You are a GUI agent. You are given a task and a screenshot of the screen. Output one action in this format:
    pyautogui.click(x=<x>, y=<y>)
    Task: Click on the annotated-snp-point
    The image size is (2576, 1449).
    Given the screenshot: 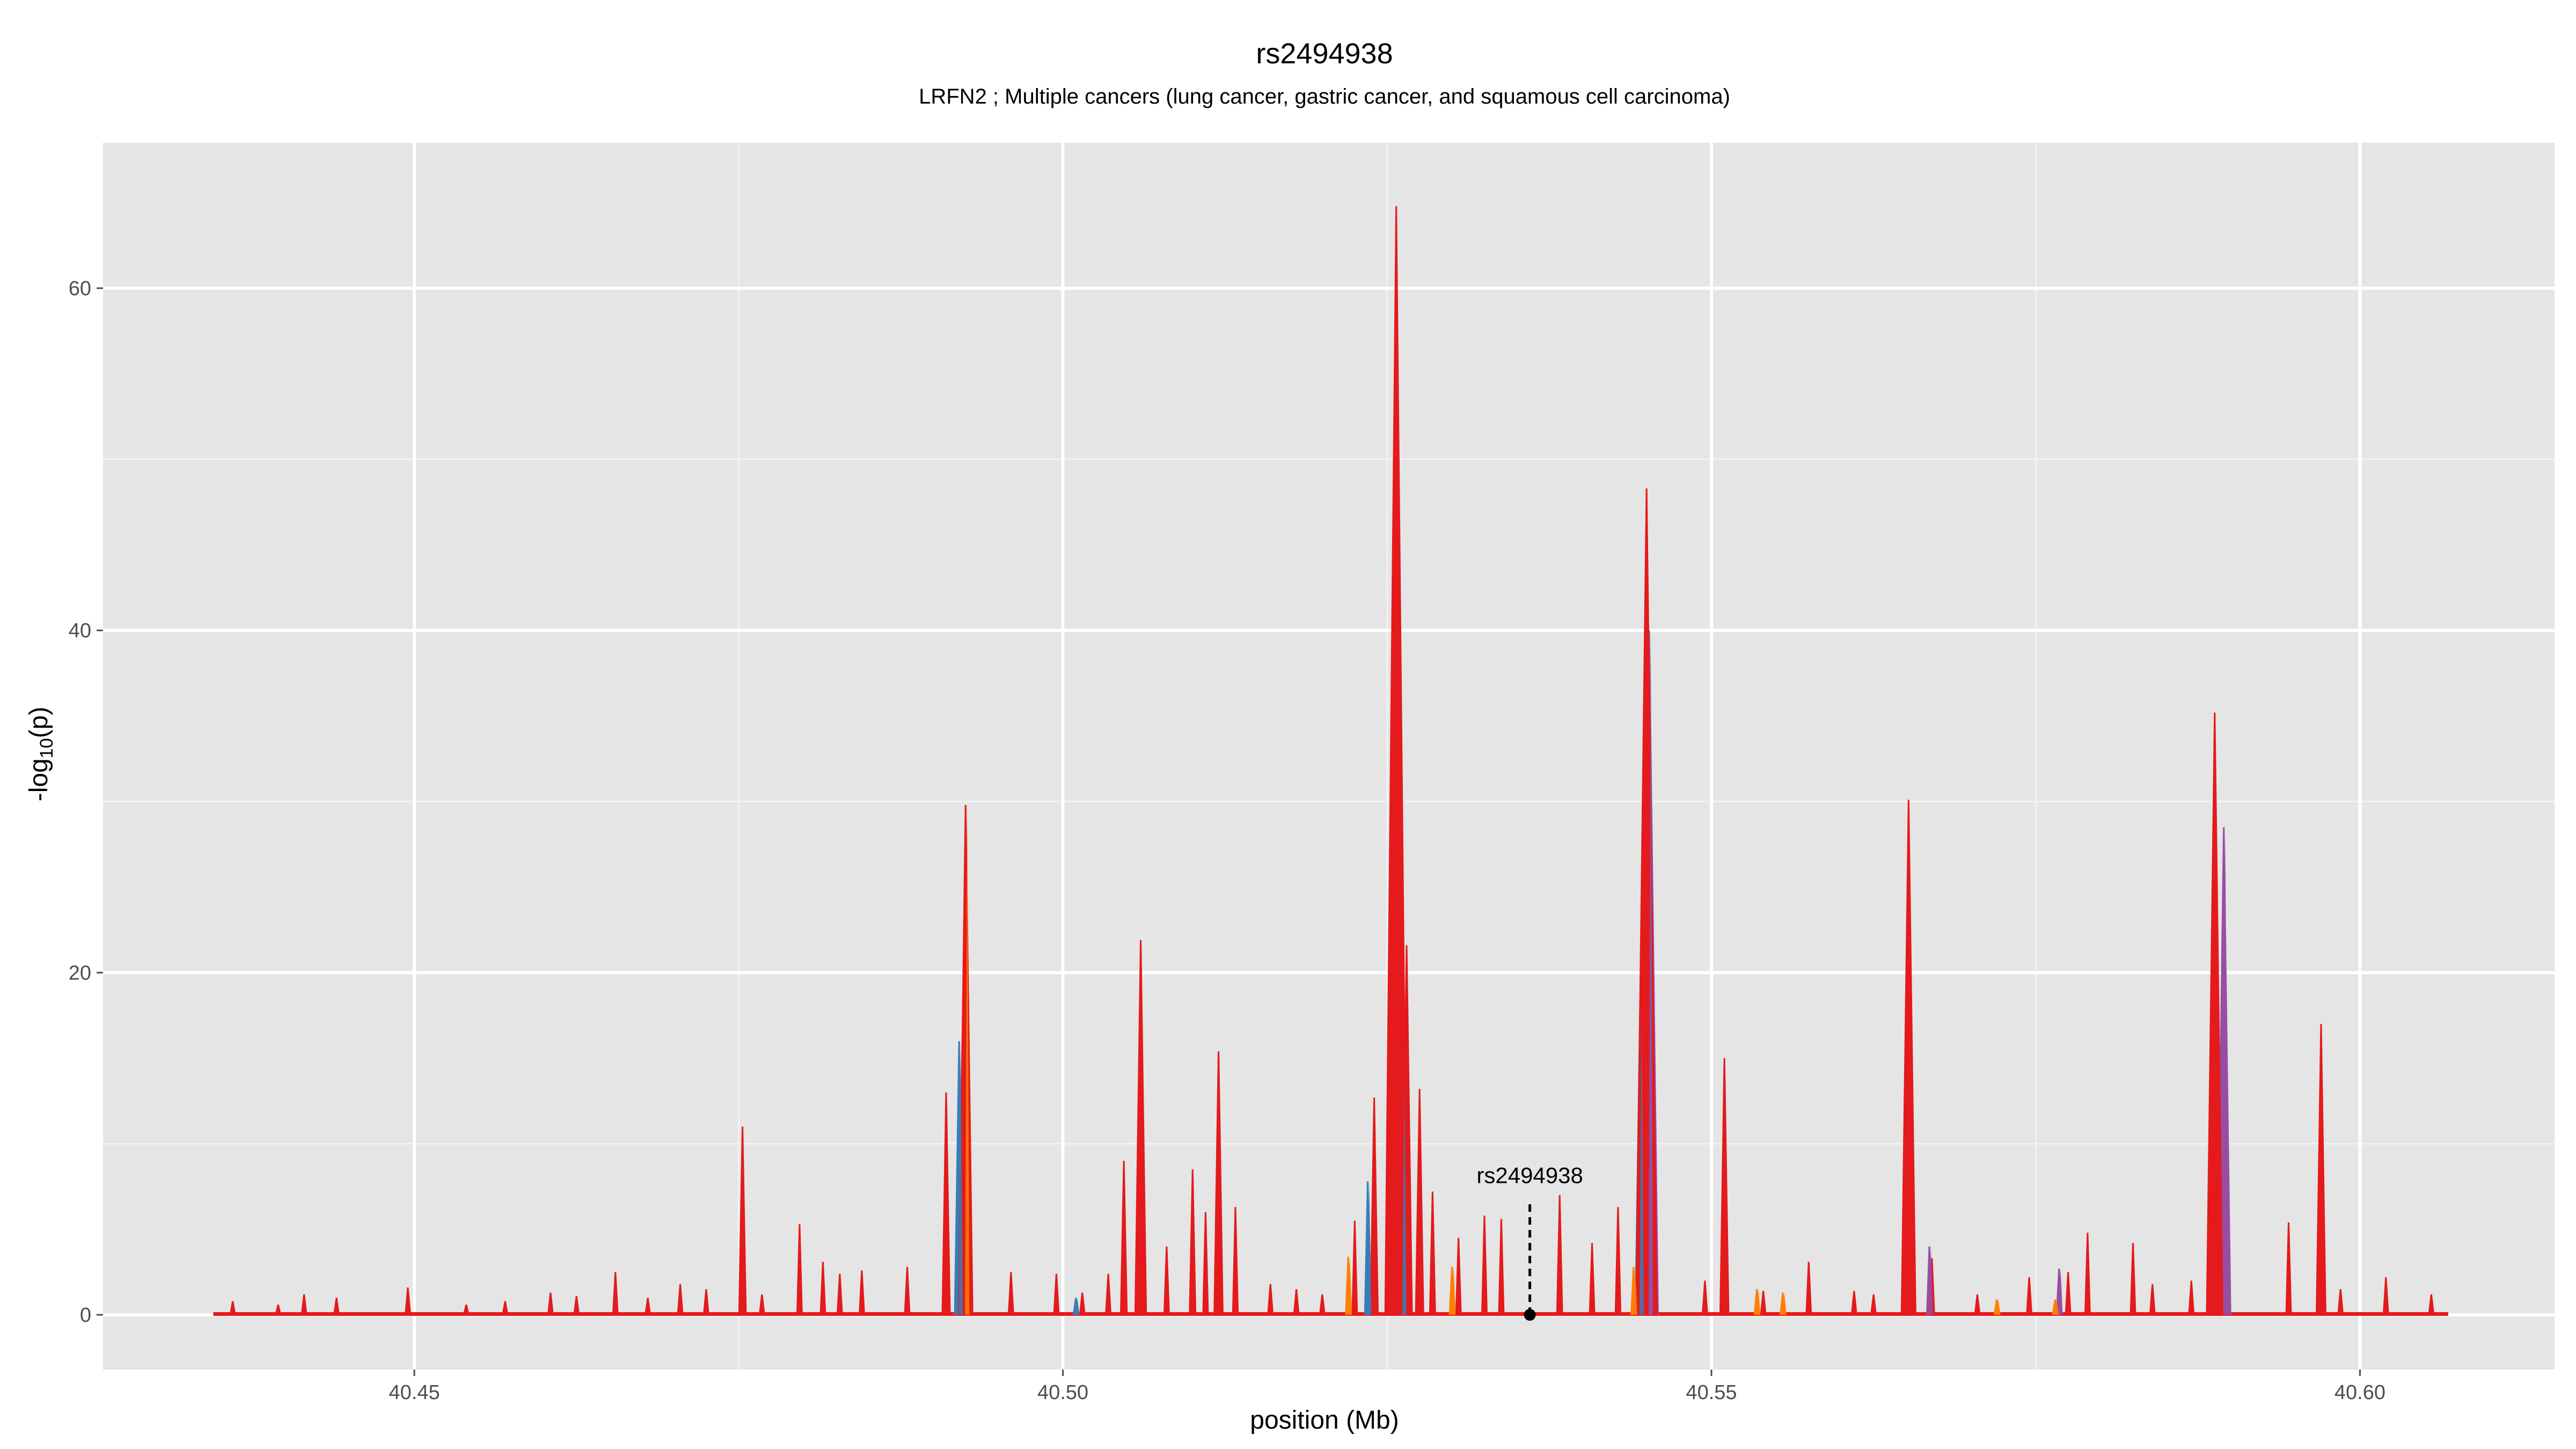 What is the action you would take?
    pyautogui.click(x=1530, y=1314)
    